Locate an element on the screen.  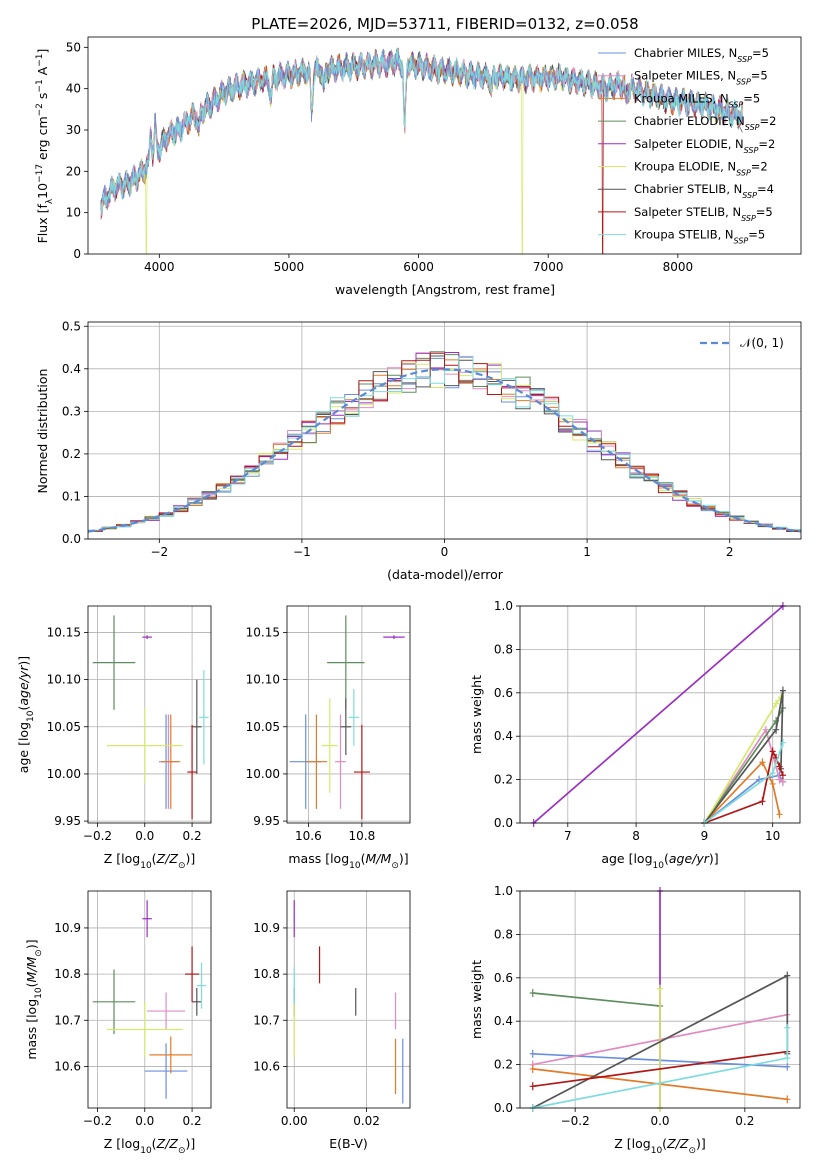
x-tick-label: −0.2 is located at coordinates (97, 836).